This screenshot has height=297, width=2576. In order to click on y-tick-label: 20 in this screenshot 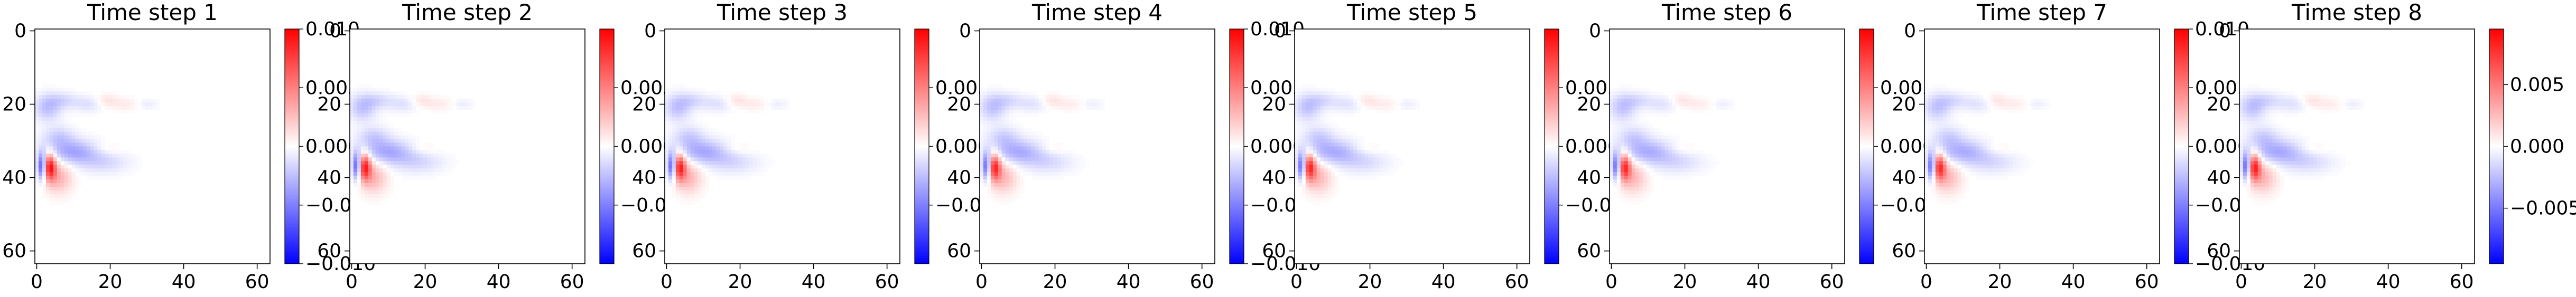, I will do `click(14, 105)`.